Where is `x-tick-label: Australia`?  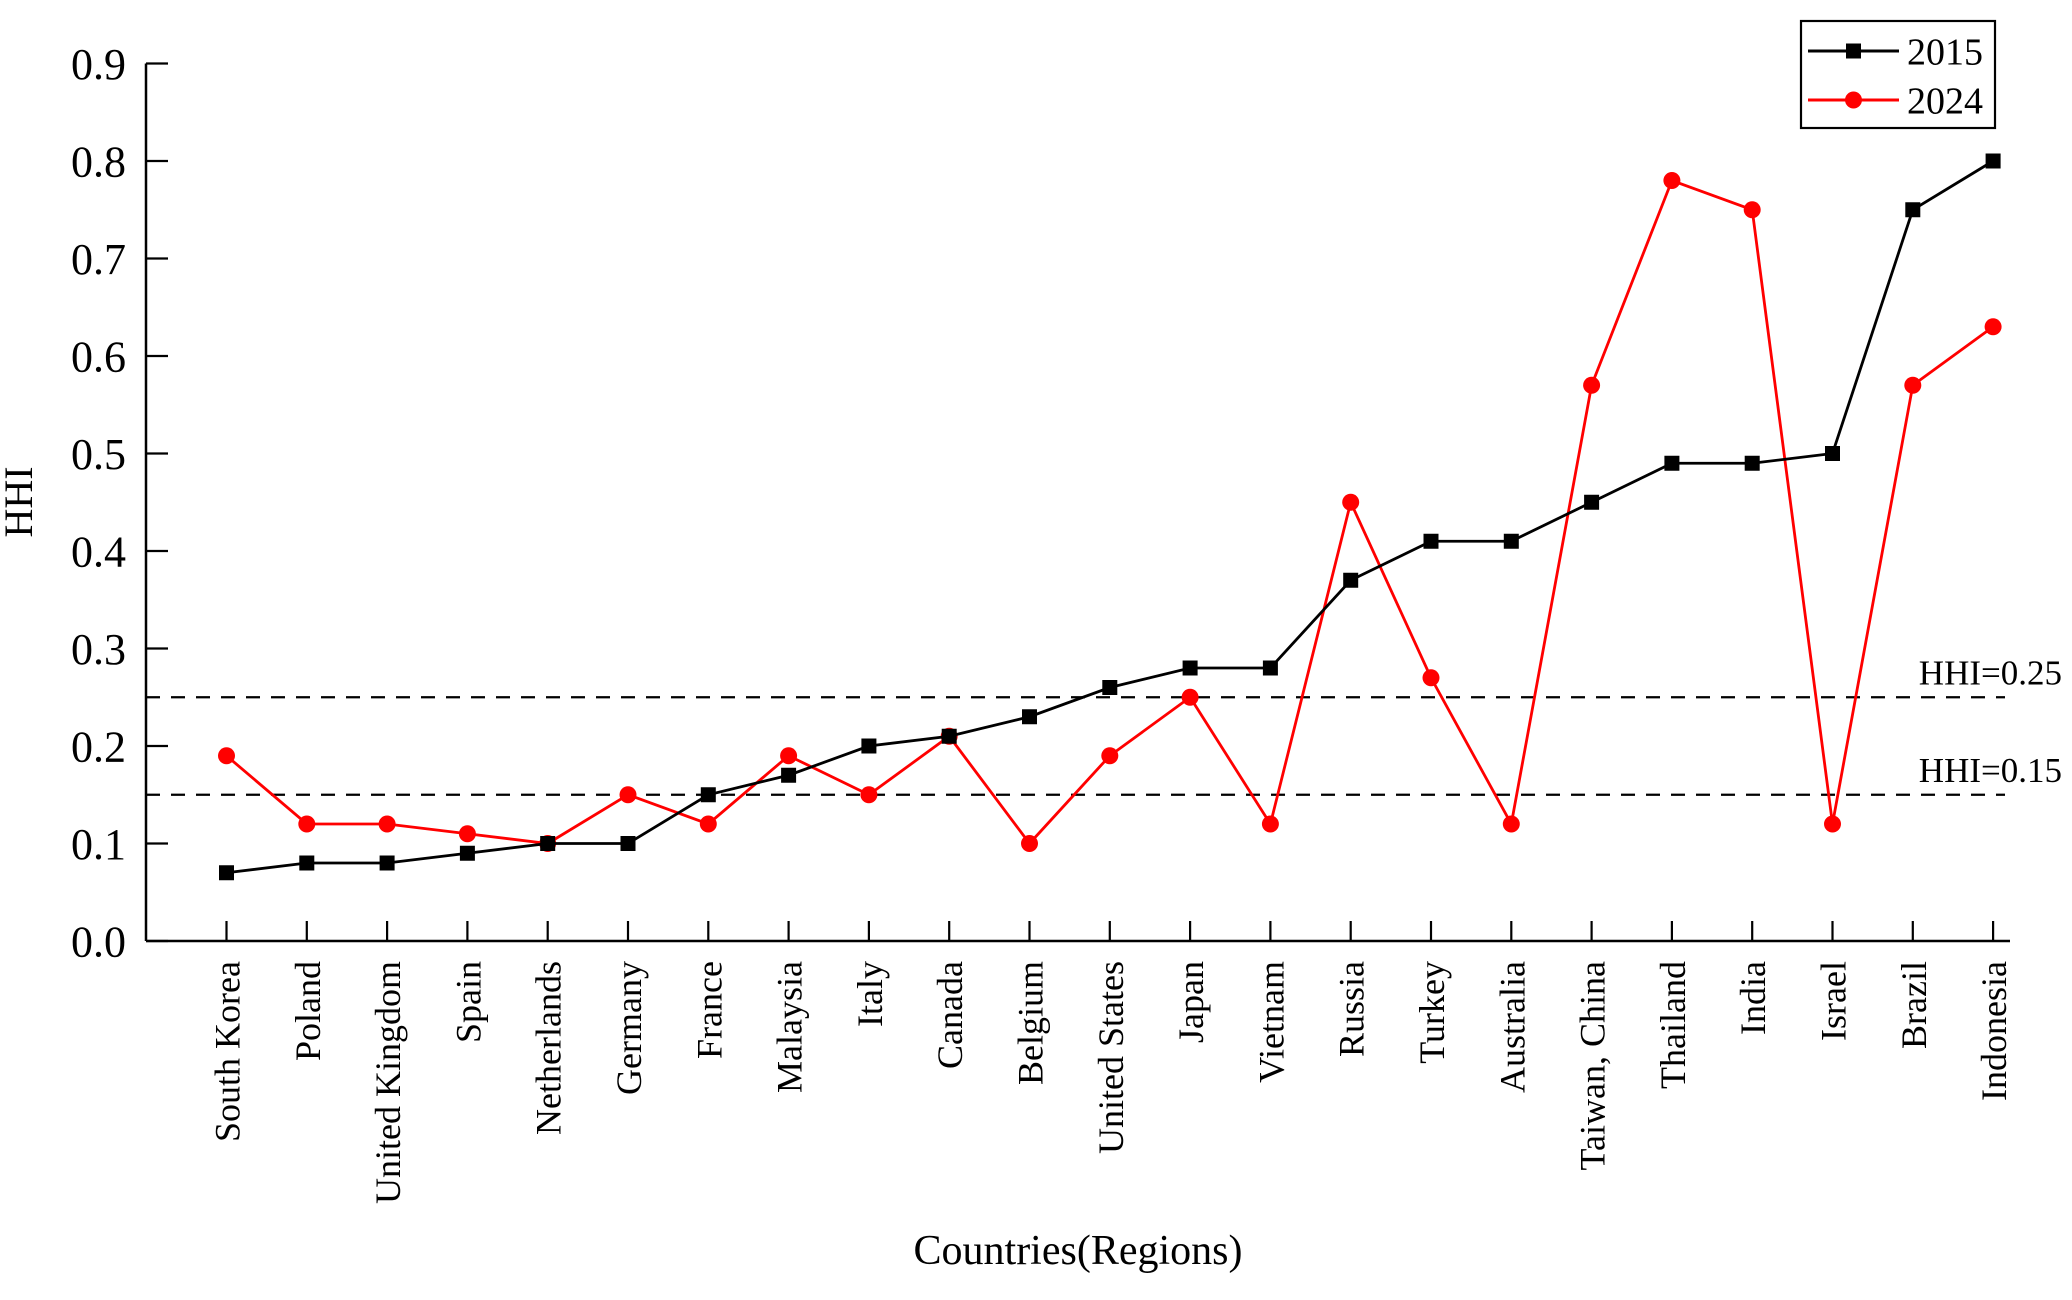
x-tick-label: Australia is located at coordinates (1512, 1027).